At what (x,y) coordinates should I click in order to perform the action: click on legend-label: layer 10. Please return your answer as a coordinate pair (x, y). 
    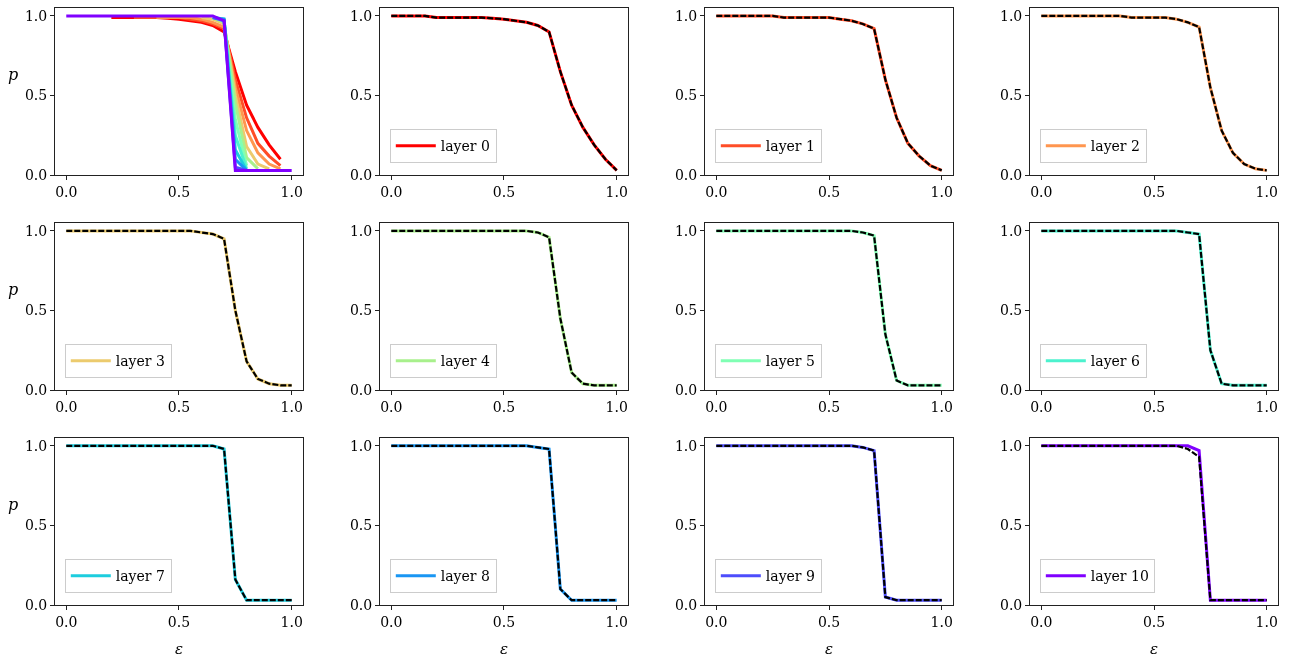
    Looking at the image, I should click on (1119, 576).